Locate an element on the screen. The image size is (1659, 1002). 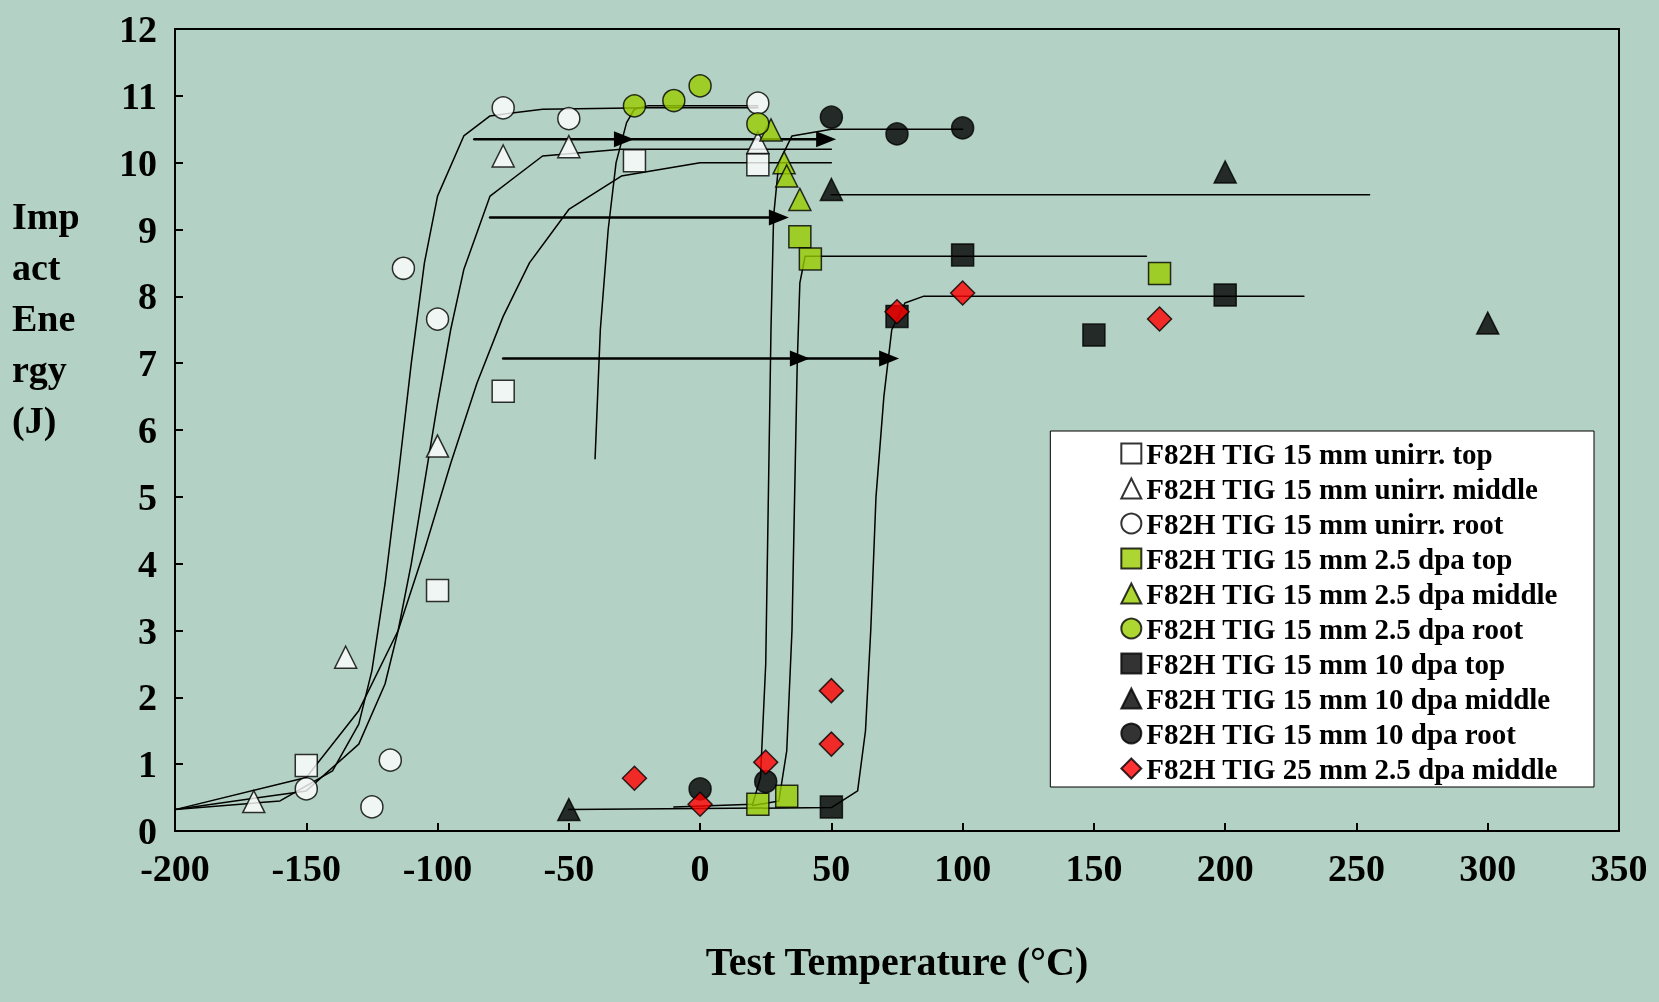
legend-label: F82H TIG 25 mm 2.5 dpa middle is located at coordinates (1352, 768).